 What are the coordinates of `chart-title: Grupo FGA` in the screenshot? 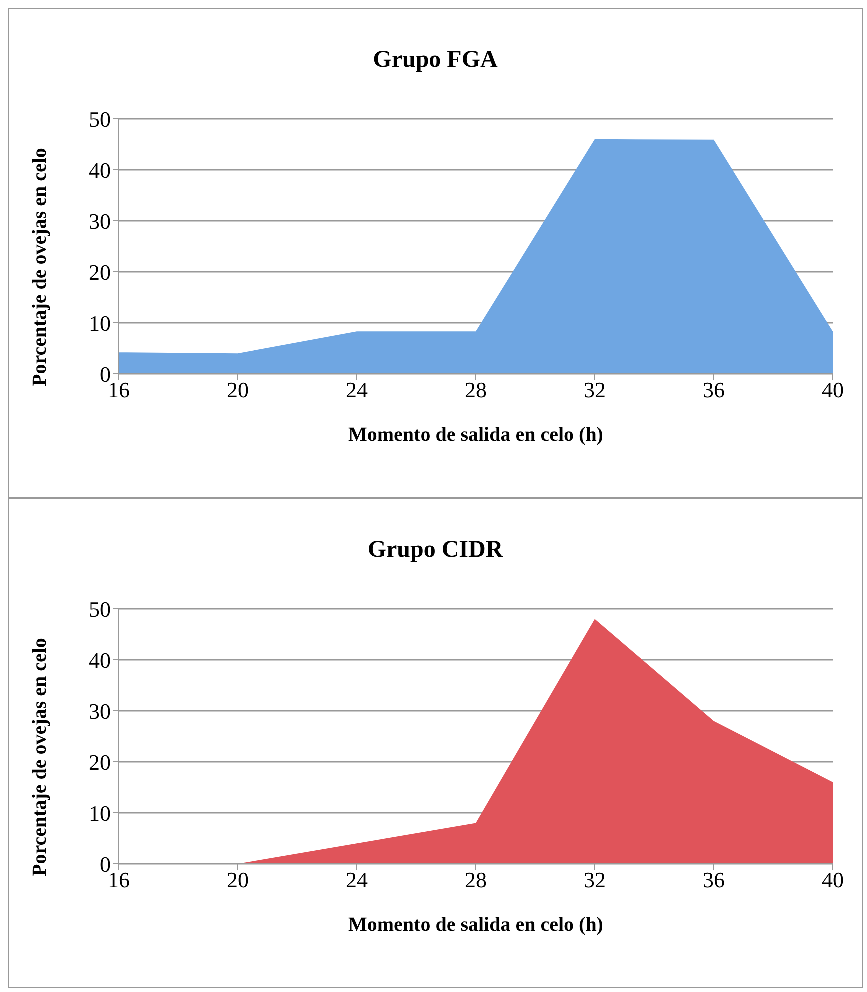 It's located at (435, 60).